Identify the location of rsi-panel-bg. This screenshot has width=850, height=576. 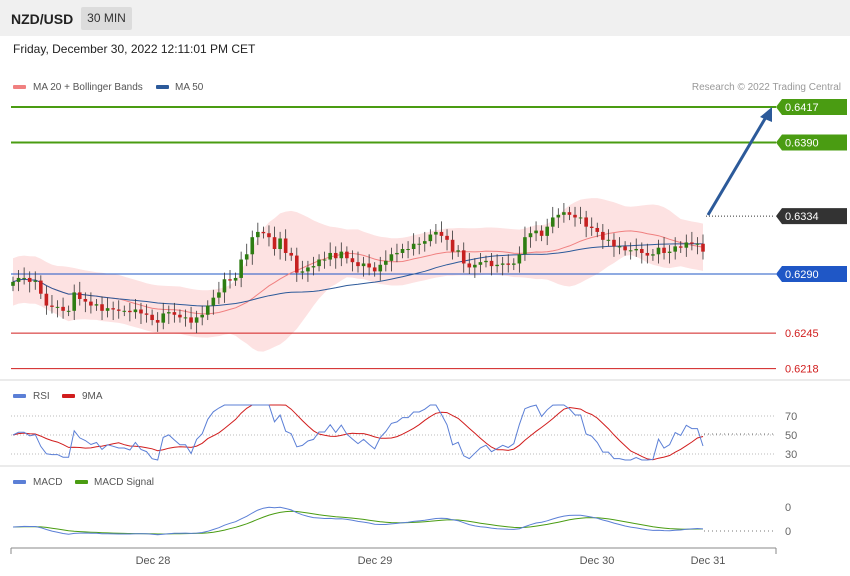
(425, 423).